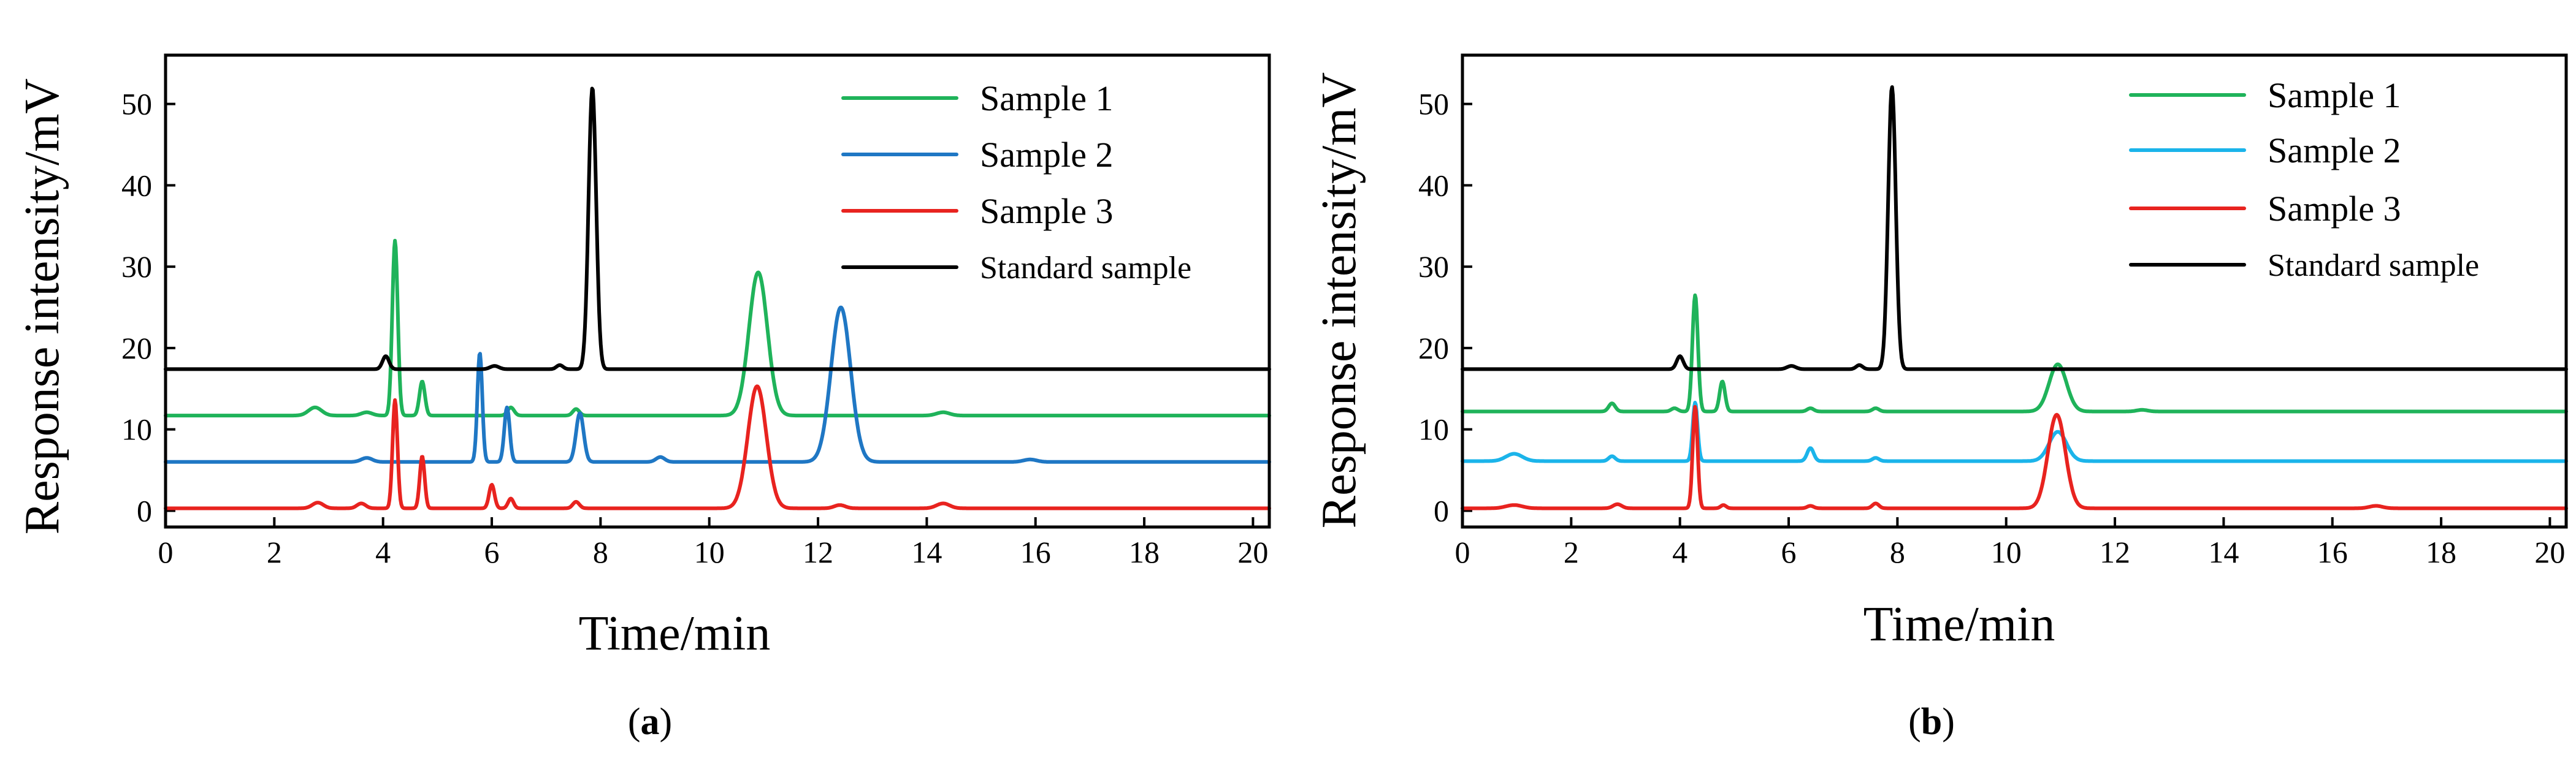 Image resolution: width=2576 pixels, height=766 pixels. I want to click on panel-caption-a: (a), so click(650, 722).